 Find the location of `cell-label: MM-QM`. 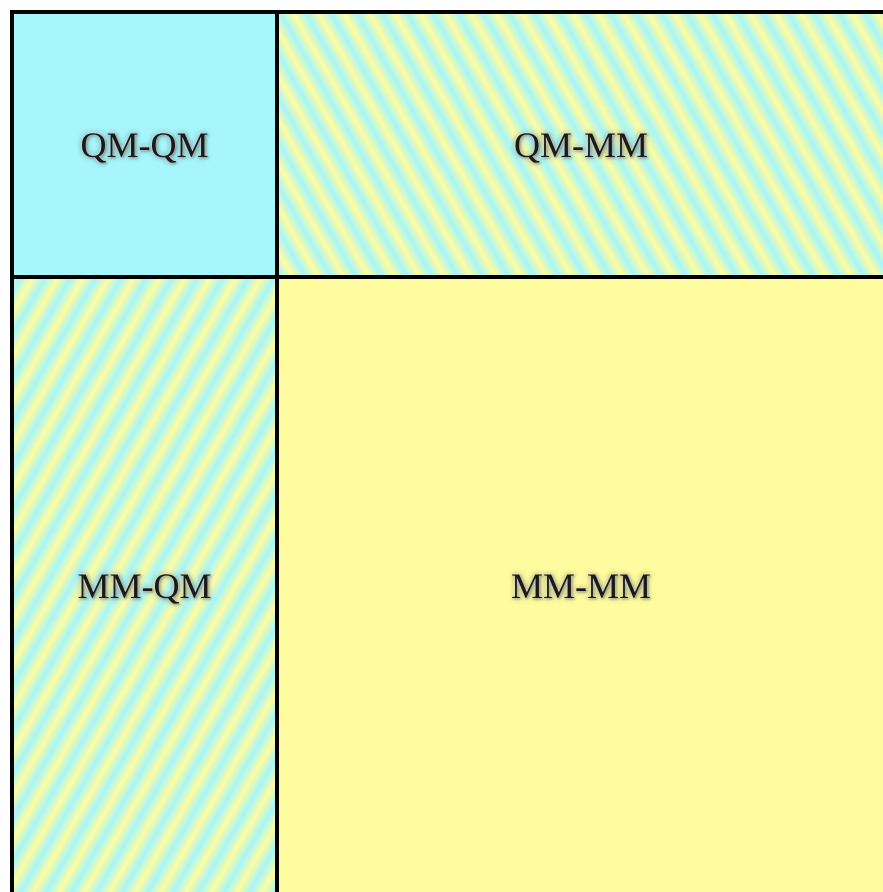

cell-label: MM-QM is located at coordinates (144, 585).